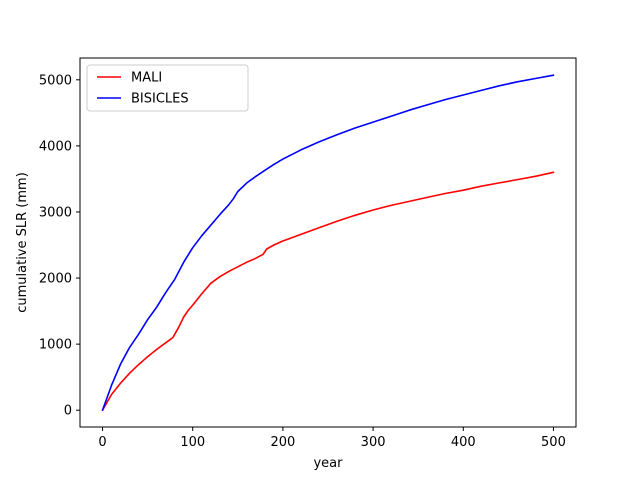 The height and width of the screenshot is (480, 640). What do you see at coordinates (553, 442) in the screenshot?
I see `x-tick-label: 500` at bounding box center [553, 442].